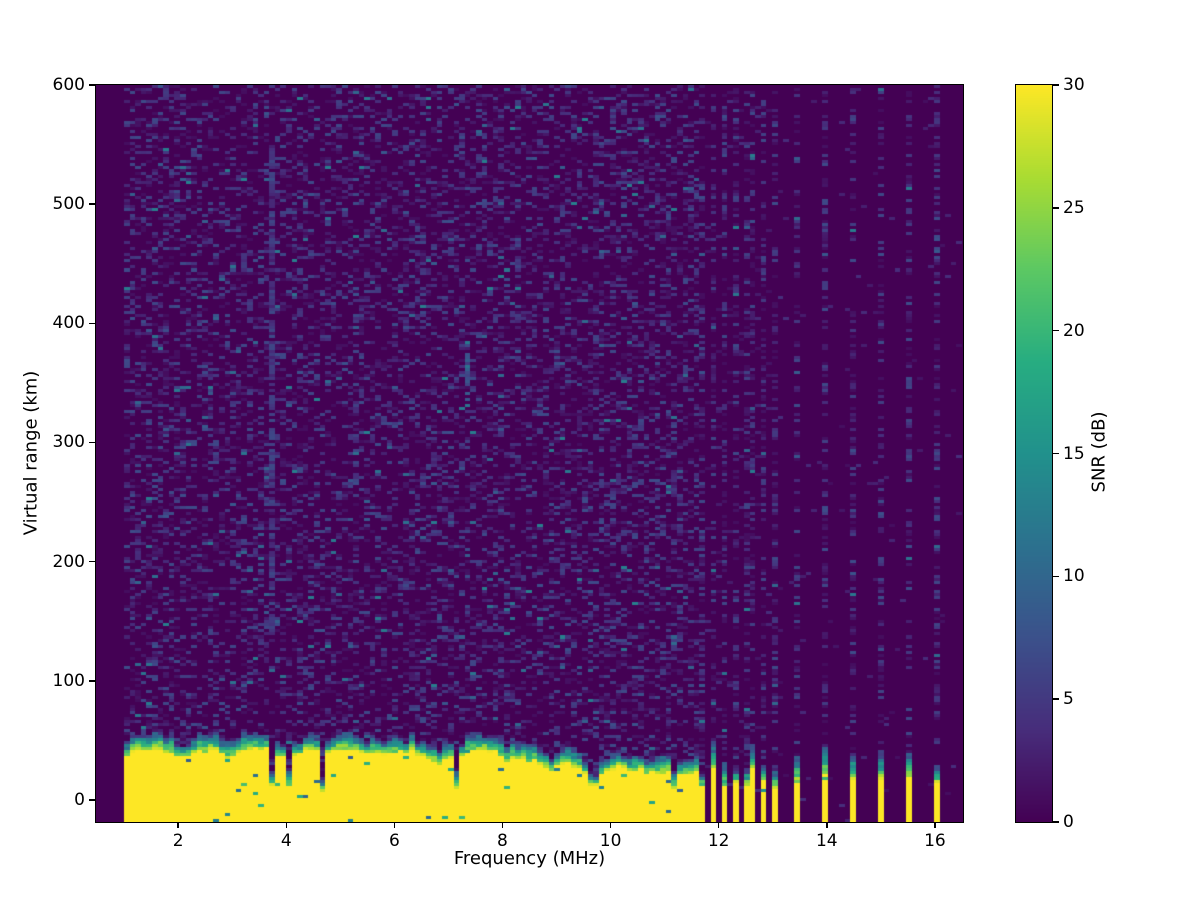 The image size is (1200, 900). What do you see at coordinates (935, 841) in the screenshot?
I see `x-tick-label: 16` at bounding box center [935, 841].